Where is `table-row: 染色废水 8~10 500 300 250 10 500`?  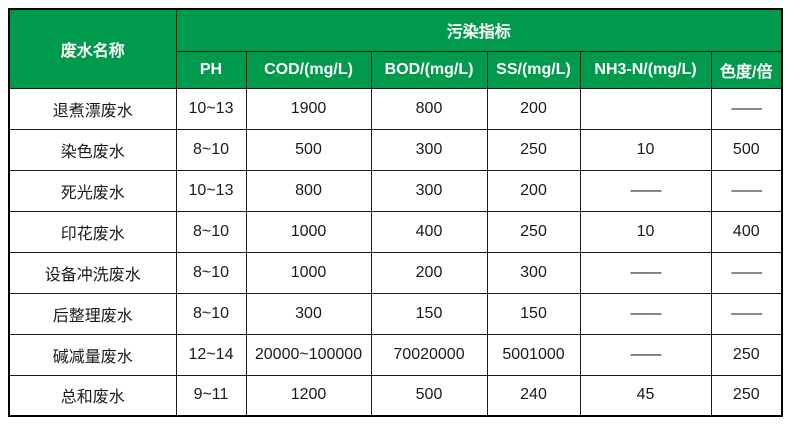 table-row: 染色废水 8~10 500 300 250 10 500 is located at coordinates (395, 149).